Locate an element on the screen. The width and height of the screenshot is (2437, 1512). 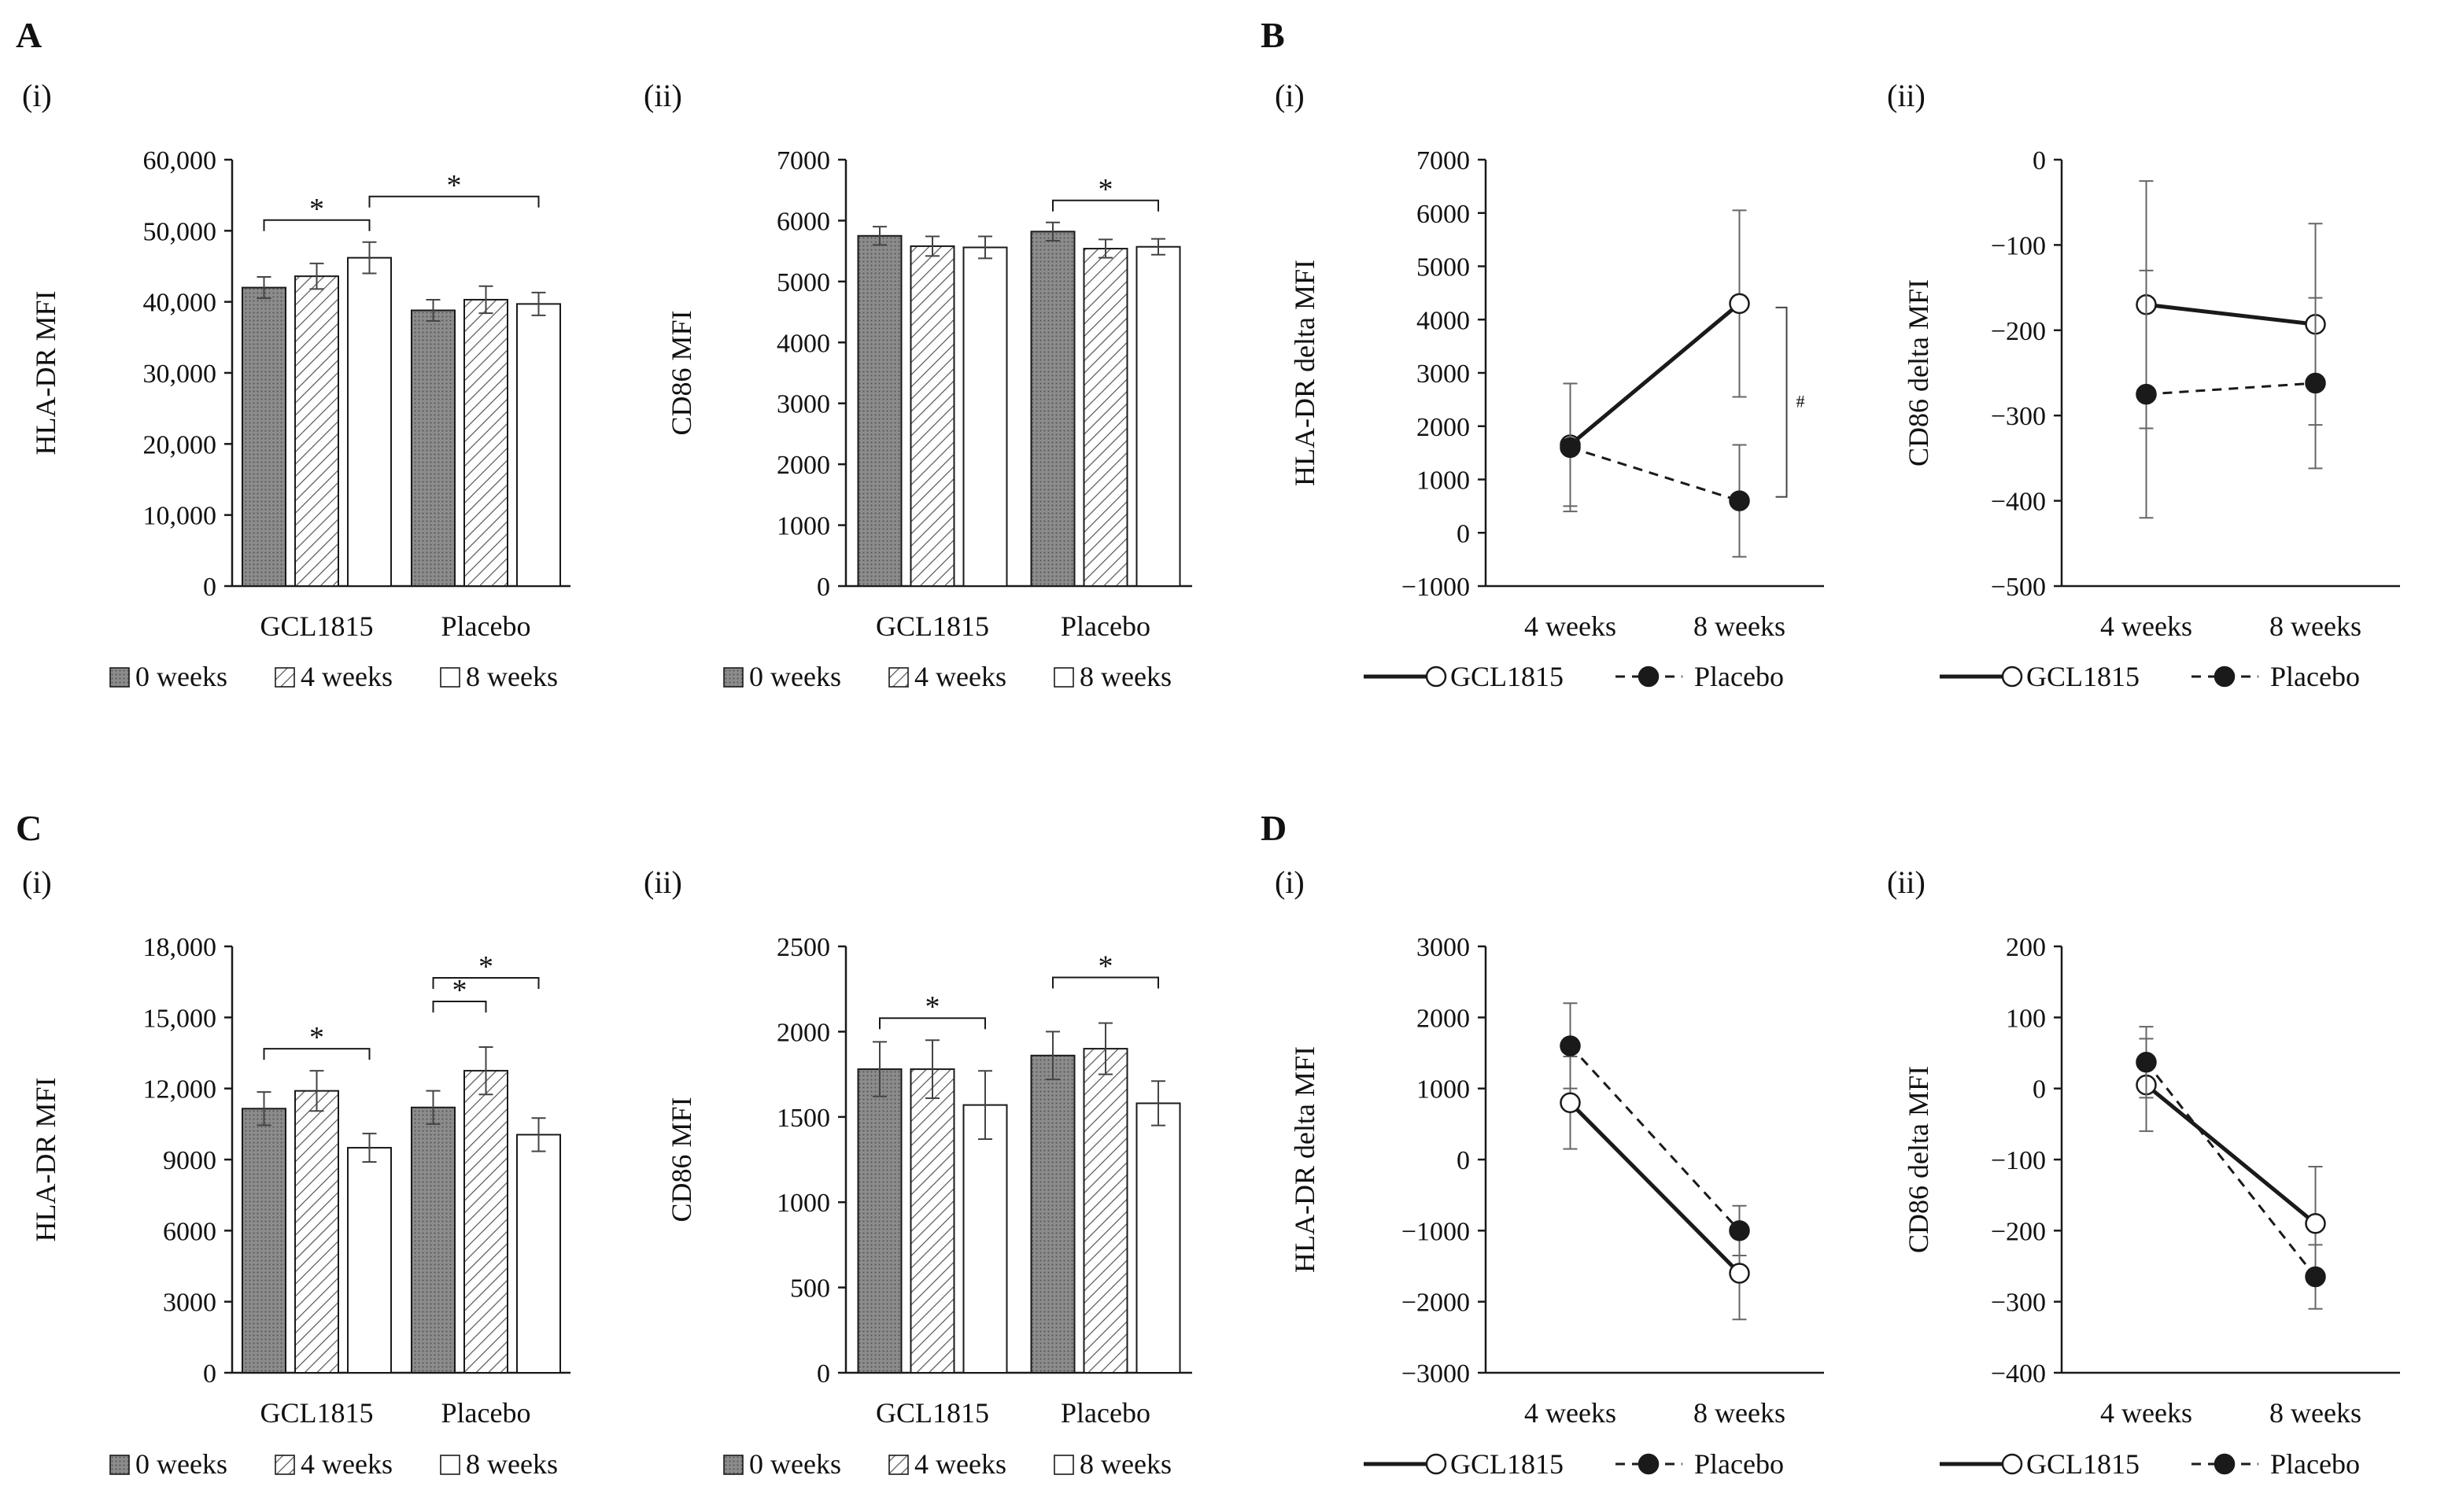
data-point-gcl1815-4-weeks is located at coordinates (1571, 1102).